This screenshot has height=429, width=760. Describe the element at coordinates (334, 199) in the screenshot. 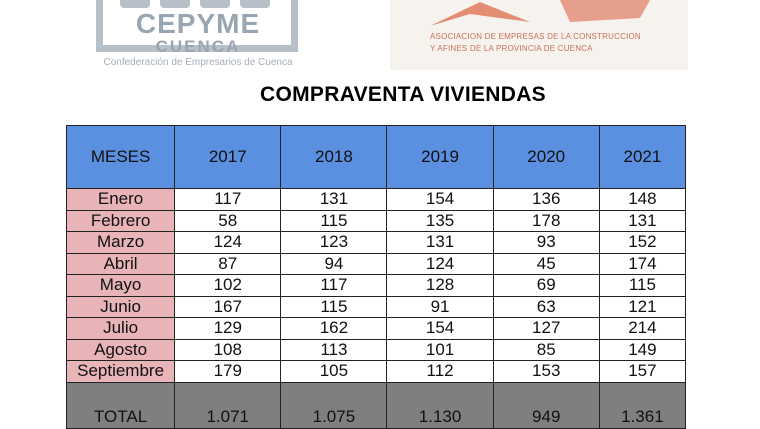

I see `value-cell-2018: 131` at that location.